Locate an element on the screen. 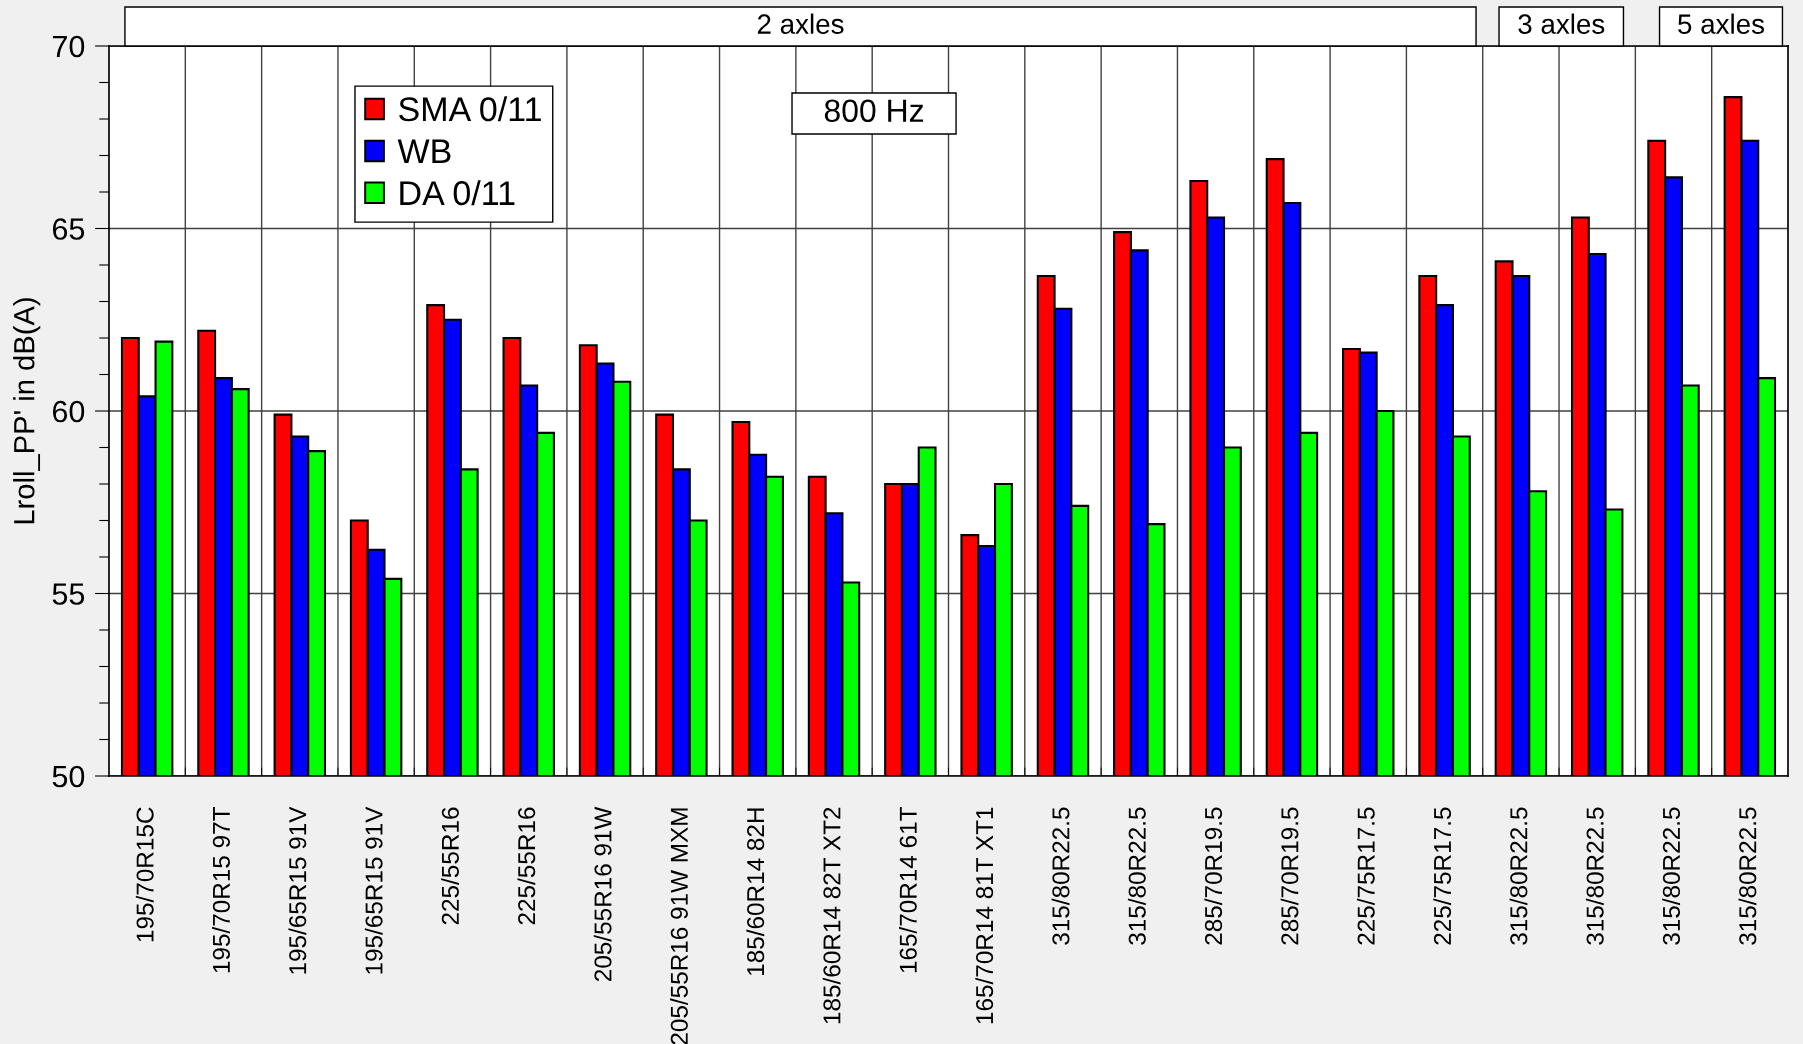 The image size is (1803, 1044). y-tick-label: 50 is located at coordinates (68, 776).